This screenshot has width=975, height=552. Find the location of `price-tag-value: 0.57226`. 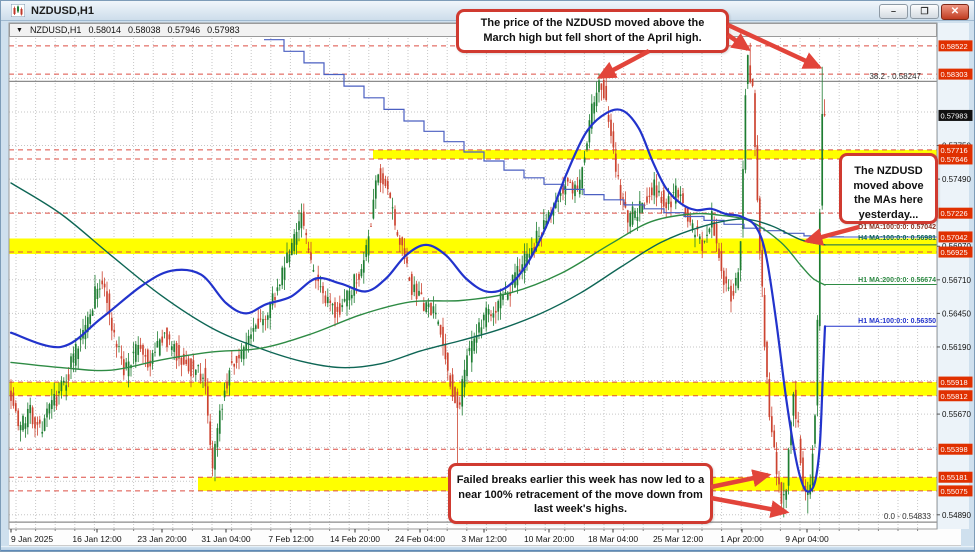

price-tag-value: 0.57226 is located at coordinates (954, 213).